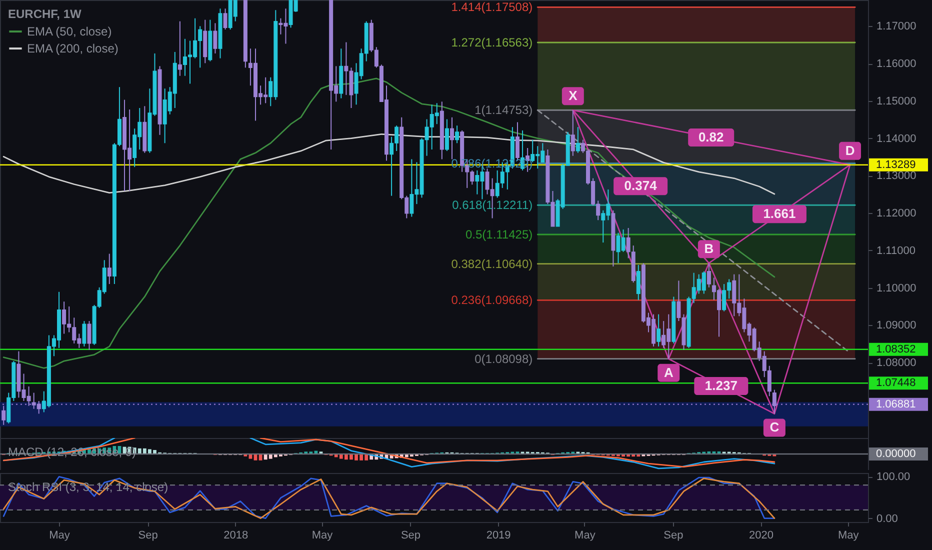 The image size is (932, 550). Describe the element at coordinates (896, 64) in the screenshot. I see `y-tick-label: 1.16000` at that location.